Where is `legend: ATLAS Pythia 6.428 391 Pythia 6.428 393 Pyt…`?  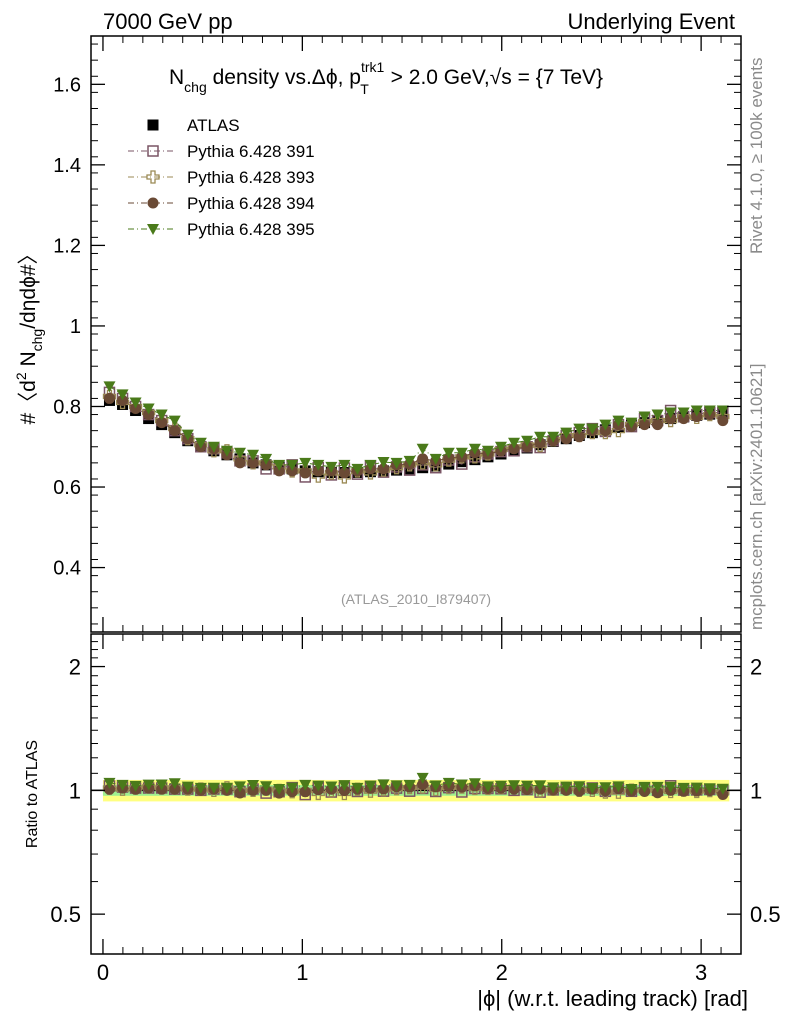
legend: ATLAS Pythia 6.428 391 Pythia 6.428 393 Pyt… is located at coordinates (221, 177).